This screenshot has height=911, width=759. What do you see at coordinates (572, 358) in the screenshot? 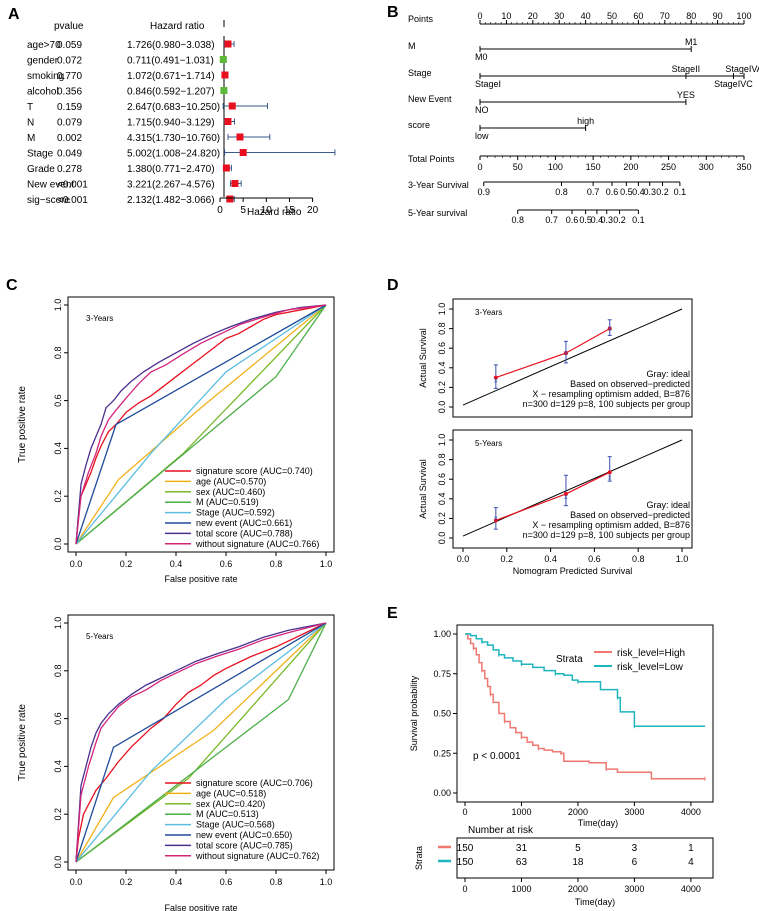
I see `calibration-frame` at bounding box center [572, 358].